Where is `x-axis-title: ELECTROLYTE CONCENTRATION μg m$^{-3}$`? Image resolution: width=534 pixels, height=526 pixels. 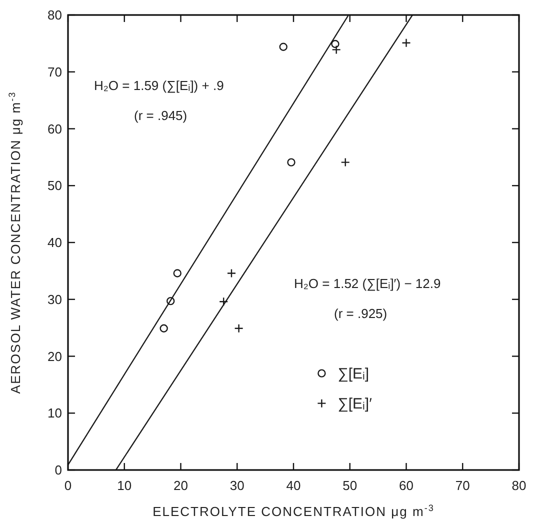 x-axis-title: ELECTROLYTE CONCENTRATION μg m$^{-3}$ is located at coordinates (293, 511).